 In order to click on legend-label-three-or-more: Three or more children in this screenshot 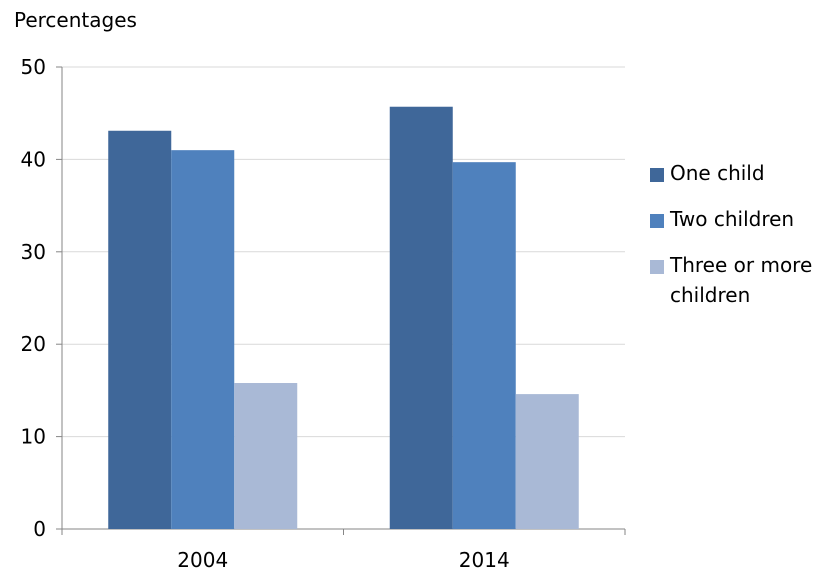, I will do `click(741, 280)`.